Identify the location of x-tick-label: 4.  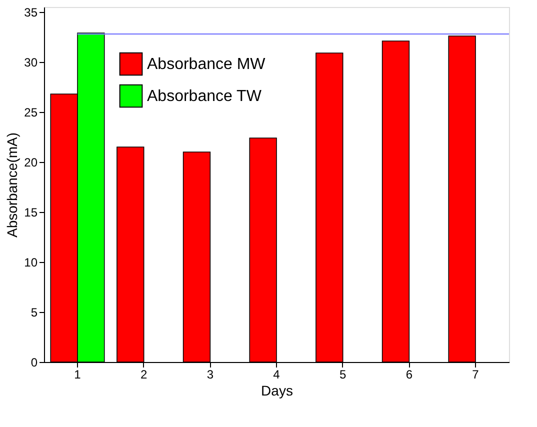
(276, 375).